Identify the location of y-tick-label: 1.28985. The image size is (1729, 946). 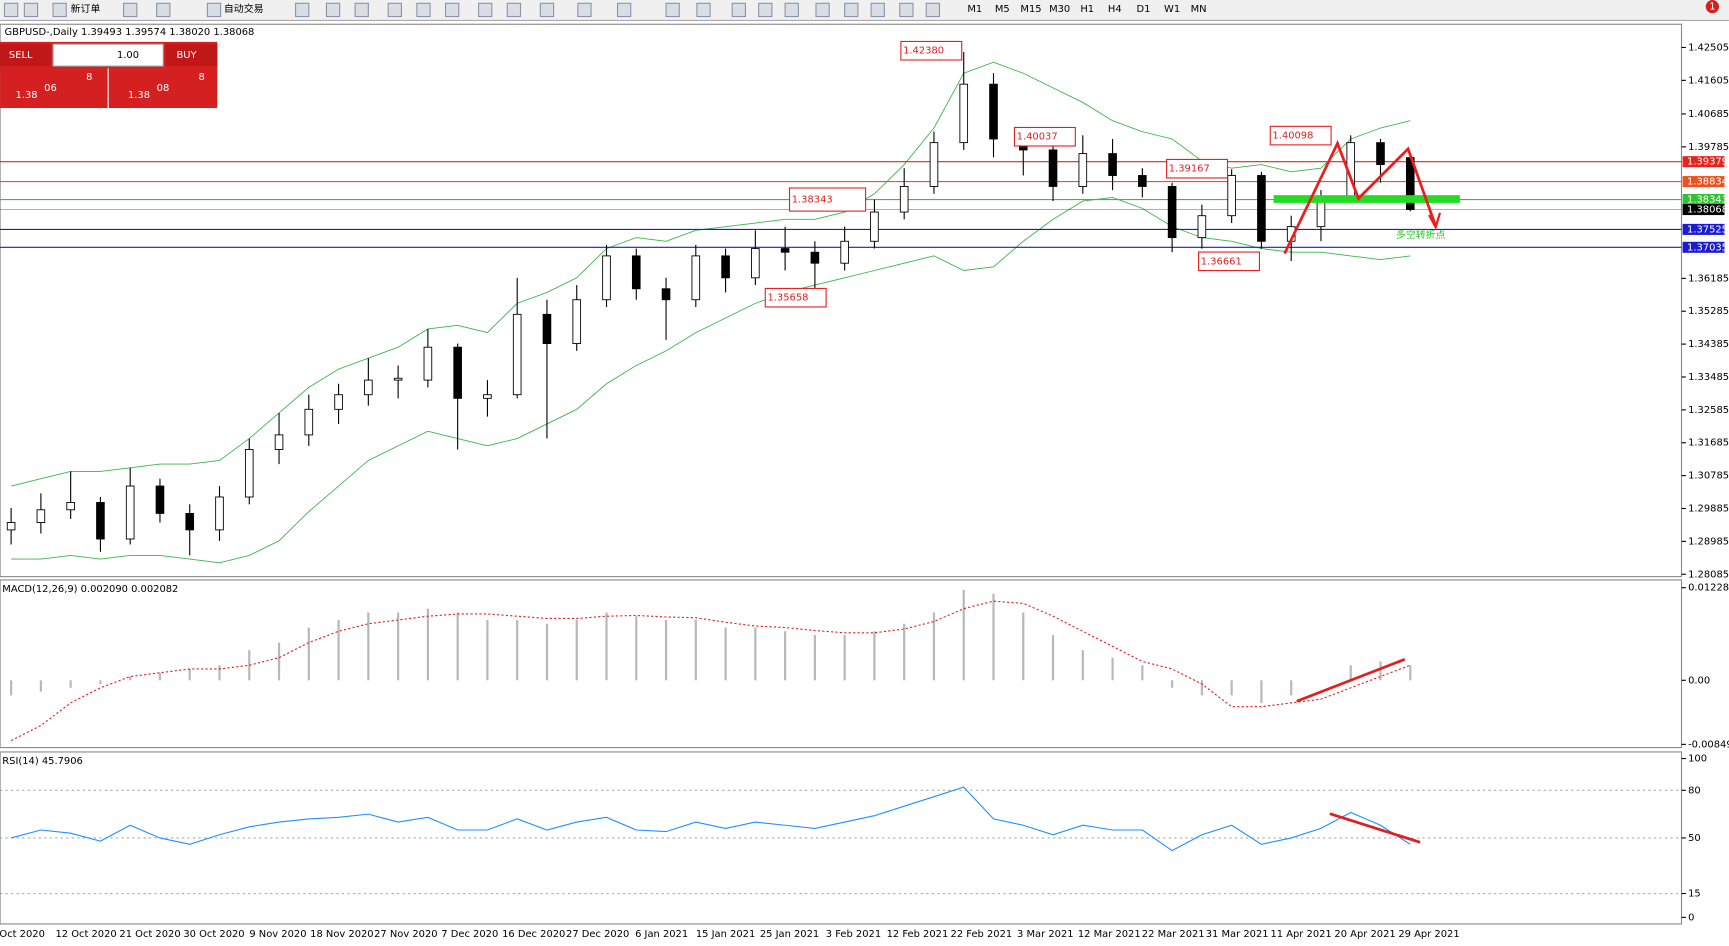
(1708, 541).